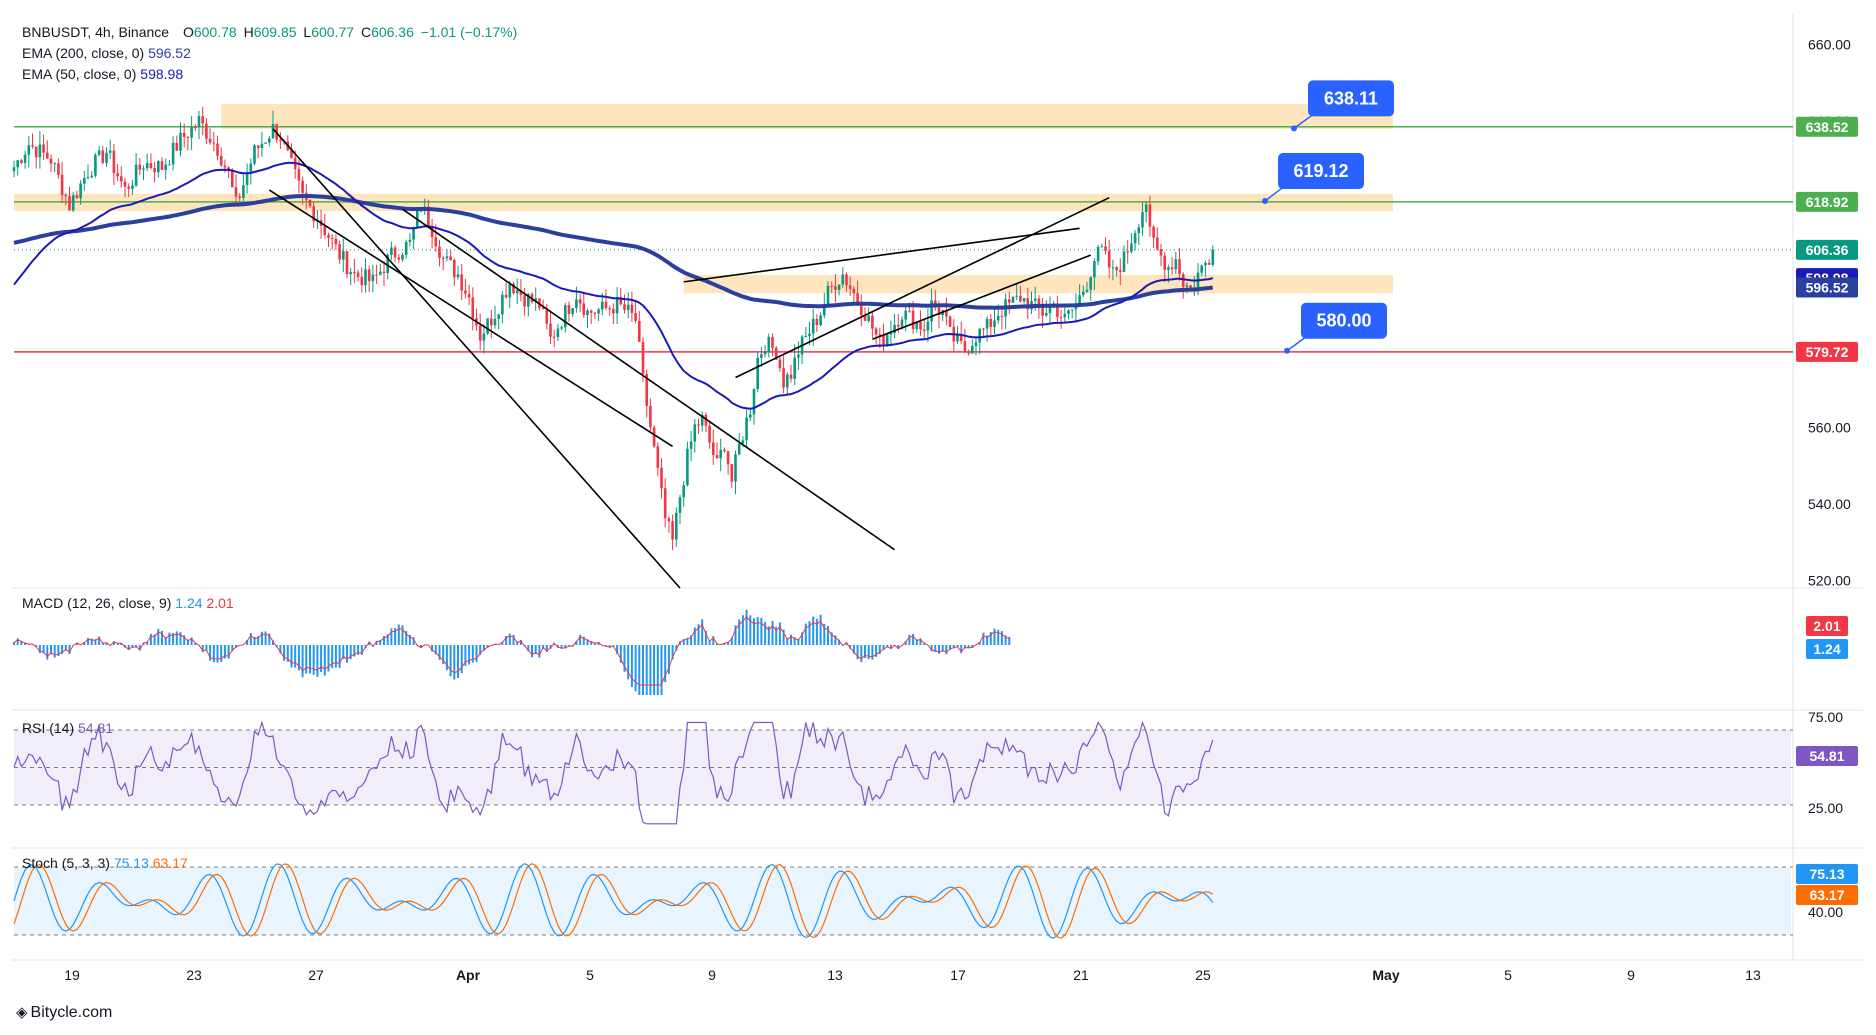 This screenshot has height=1035, width=1876. Describe the element at coordinates (1385, 975) in the screenshot. I see `time-tick-label: May` at that location.